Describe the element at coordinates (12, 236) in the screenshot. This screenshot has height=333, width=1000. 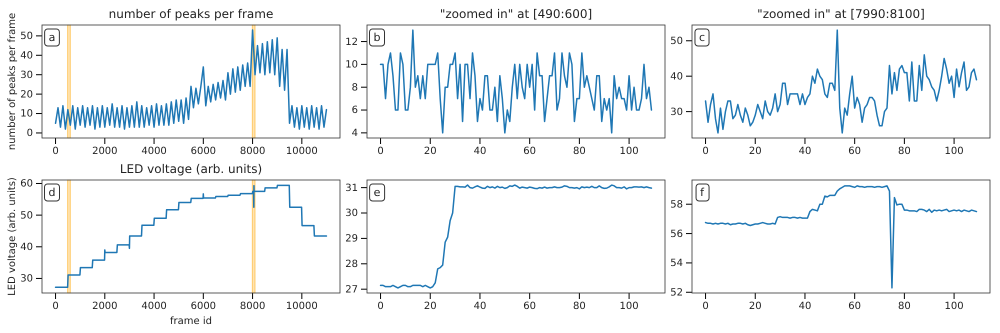
I see `y-axis-title: LED voltage (arb. units)` at that location.